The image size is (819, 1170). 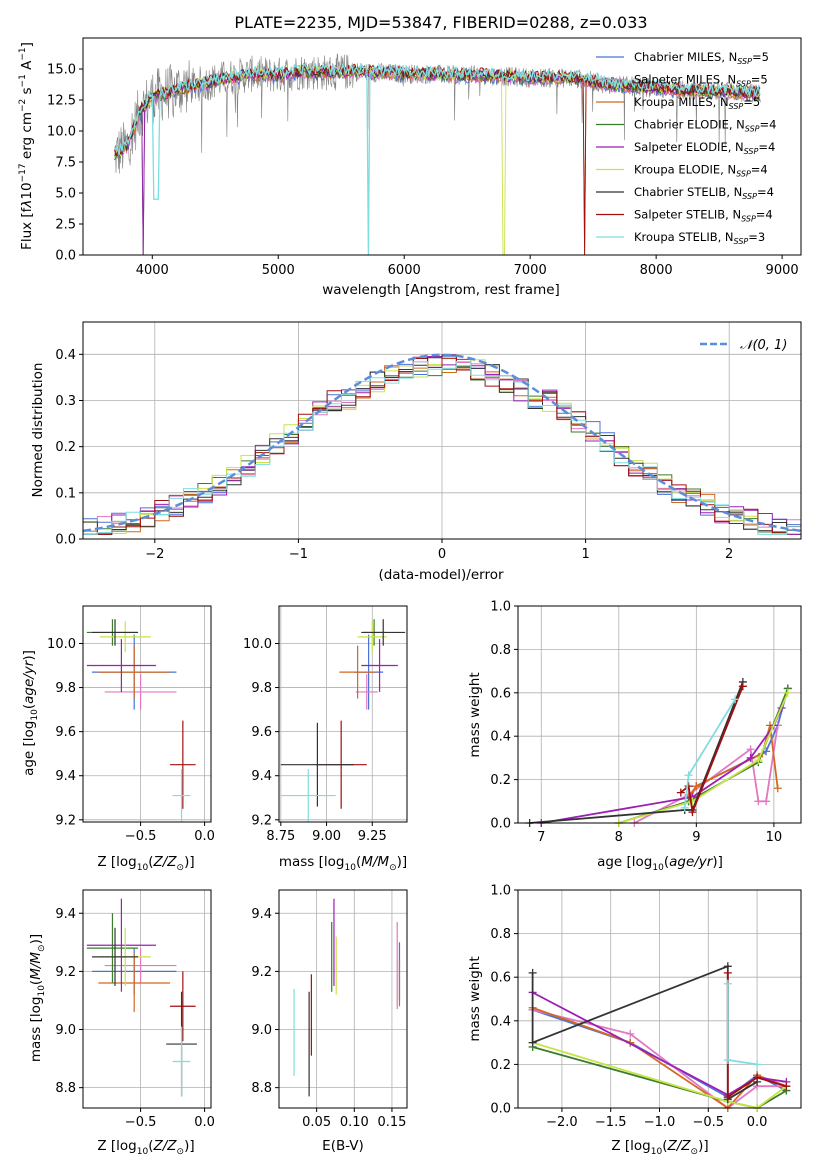 I want to click on x-tick-label: 9.00, so click(x=326, y=836).